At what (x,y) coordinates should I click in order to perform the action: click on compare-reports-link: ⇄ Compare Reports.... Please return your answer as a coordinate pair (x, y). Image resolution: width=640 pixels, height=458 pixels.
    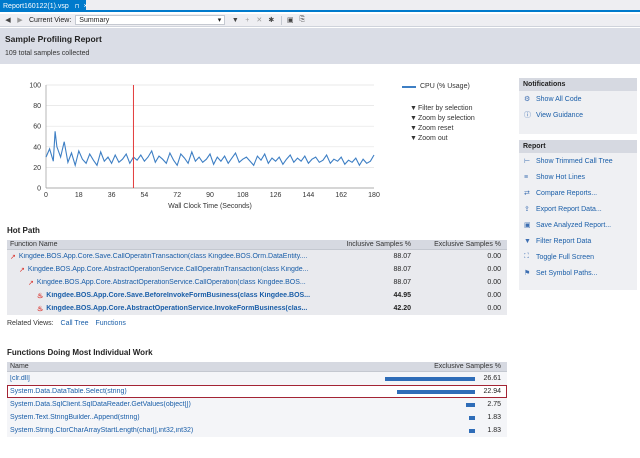
    Looking at the image, I should click on (578, 193).